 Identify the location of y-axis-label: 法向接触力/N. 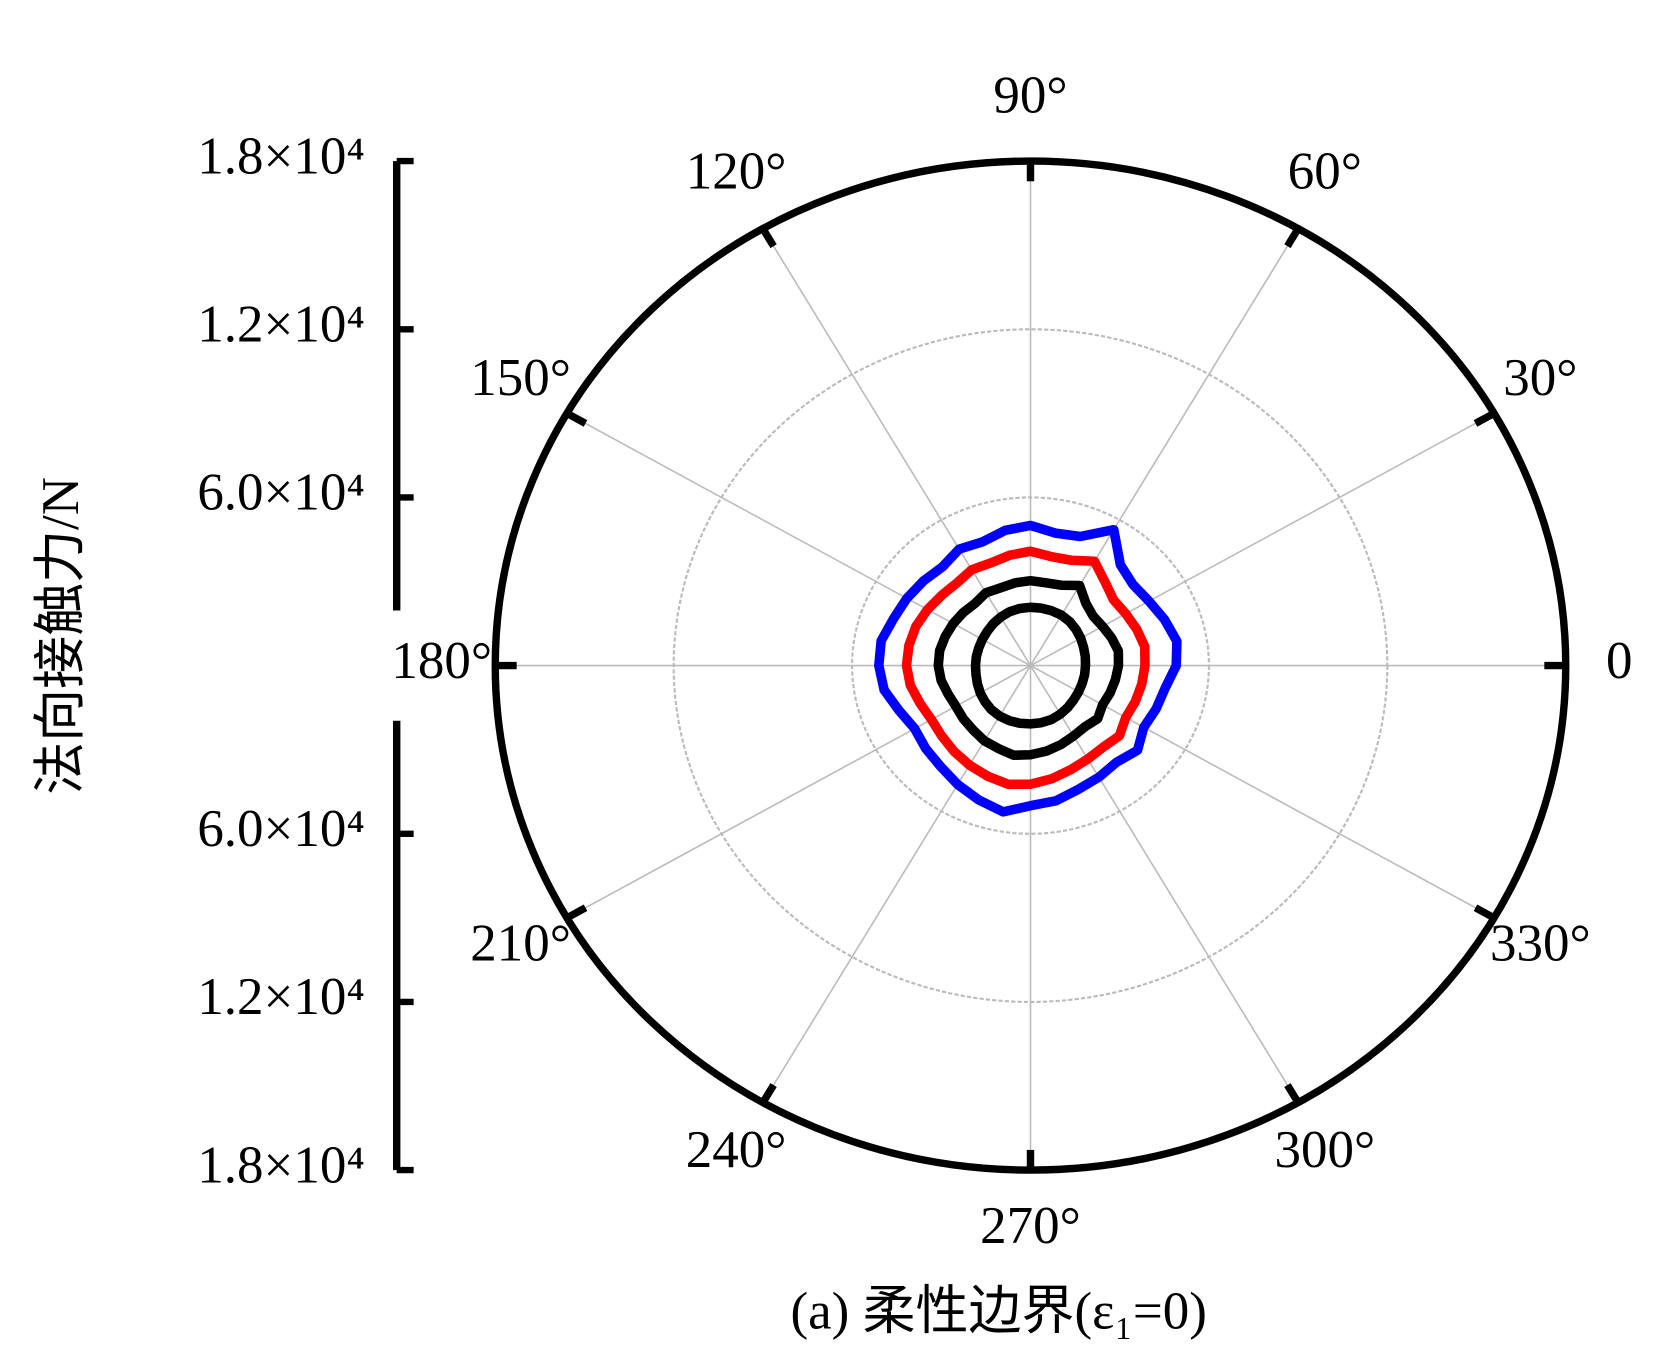
(61, 636).